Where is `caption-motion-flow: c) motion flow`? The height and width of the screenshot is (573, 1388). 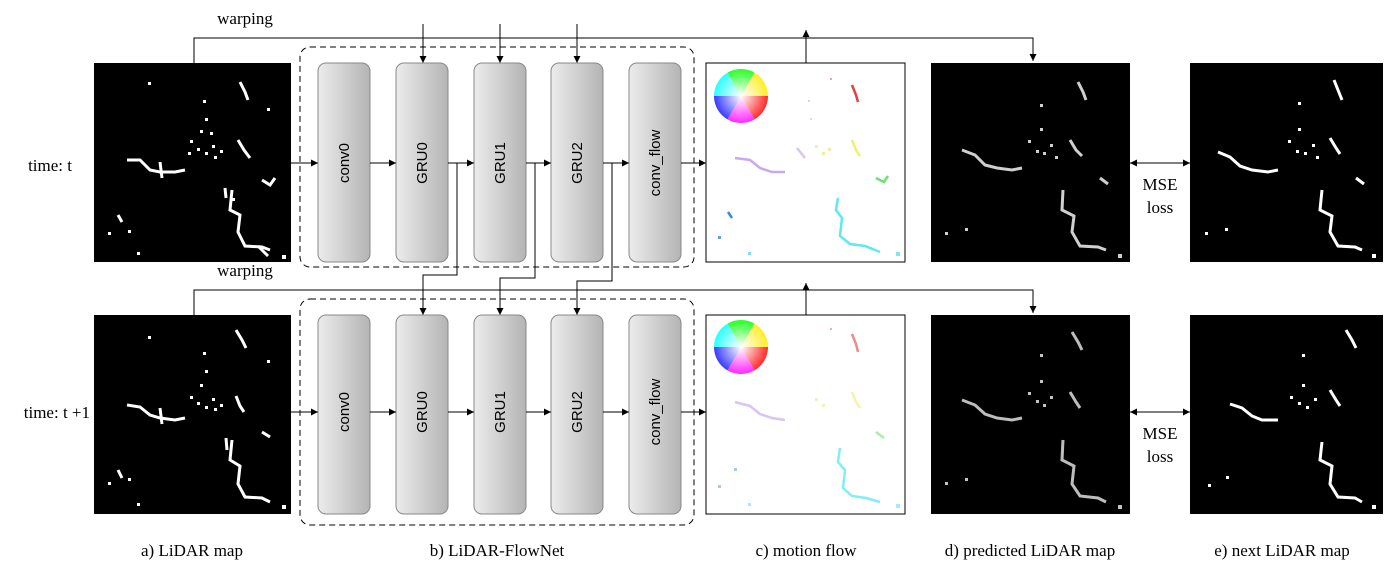
caption-motion-flow: c) motion flow is located at coordinates (806, 550).